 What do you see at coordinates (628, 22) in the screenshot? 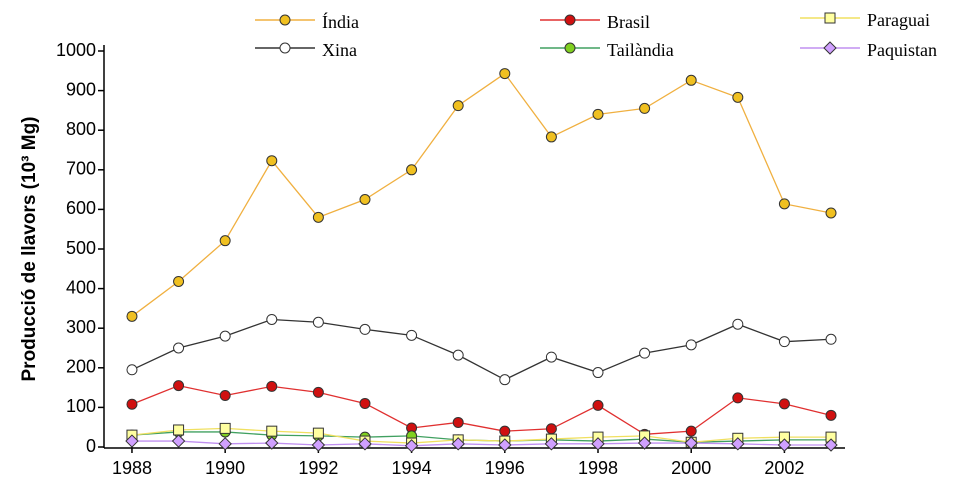
I see `legend-label: Brasil` at bounding box center [628, 22].